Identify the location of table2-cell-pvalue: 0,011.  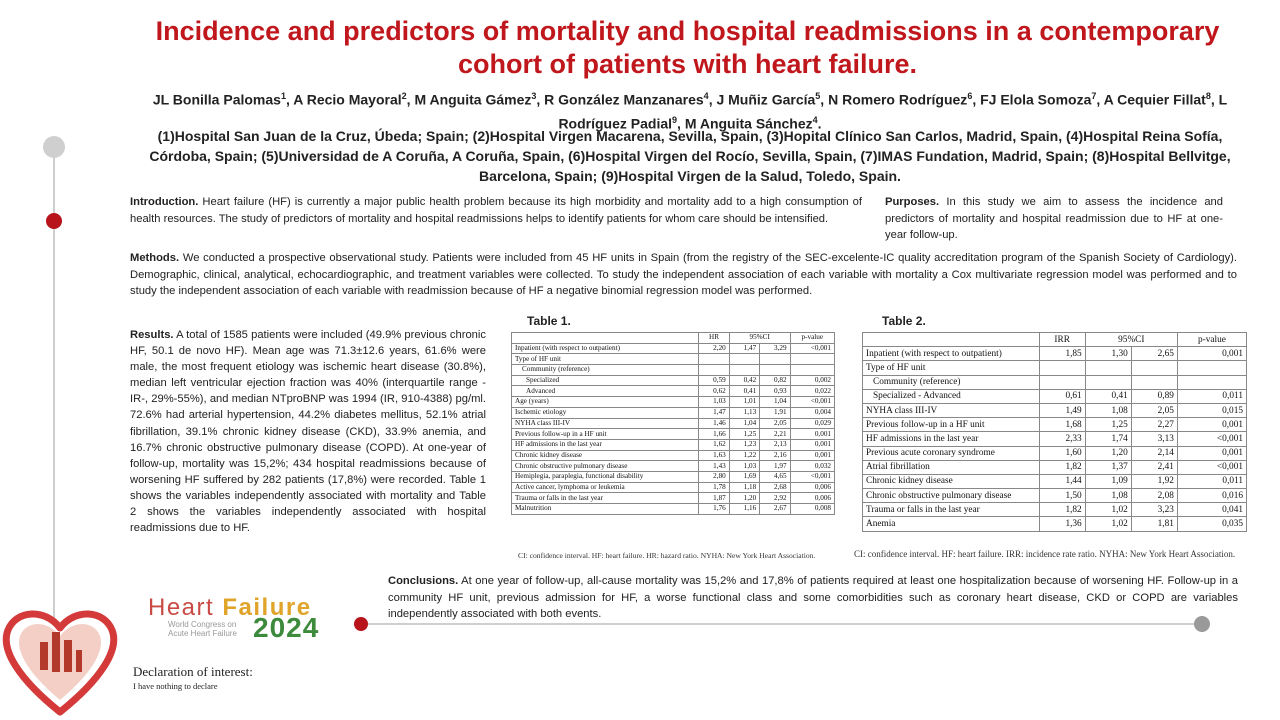
(1212, 481).